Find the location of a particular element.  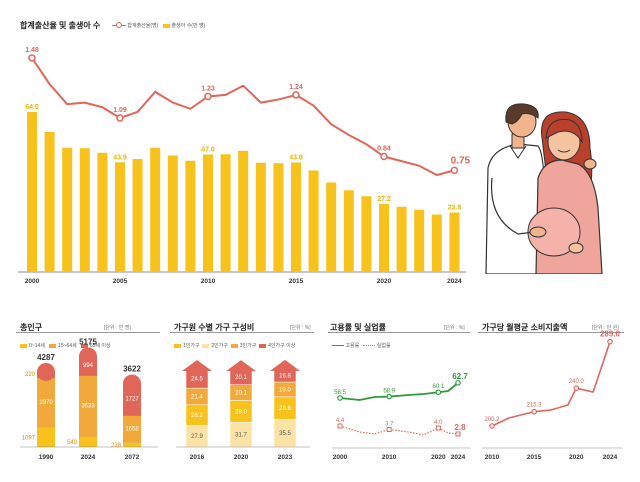

birth-bar-2002 is located at coordinates (67, 209).